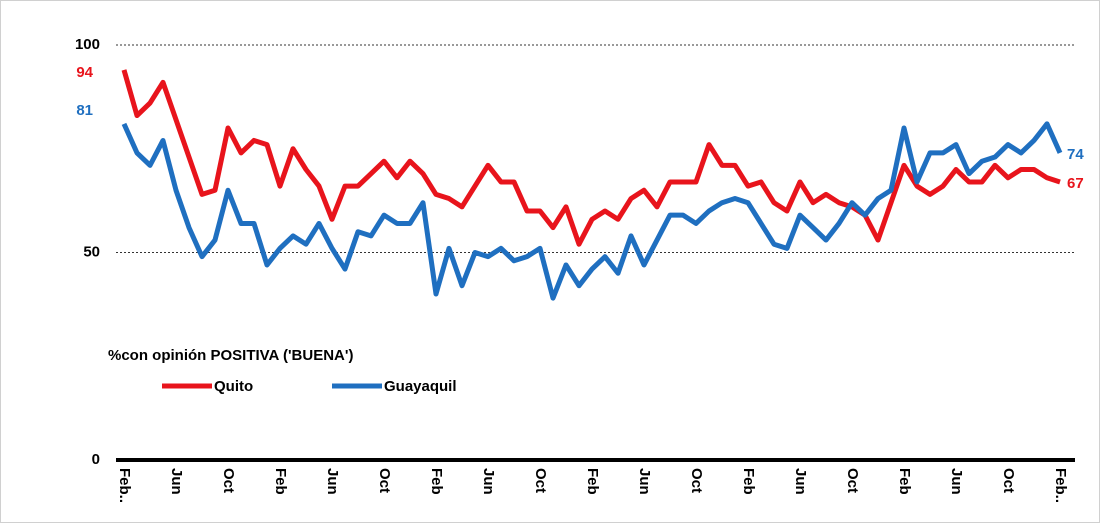 The width and height of the screenshot is (1100, 523). I want to click on y-tick-label: 0, so click(96, 459).